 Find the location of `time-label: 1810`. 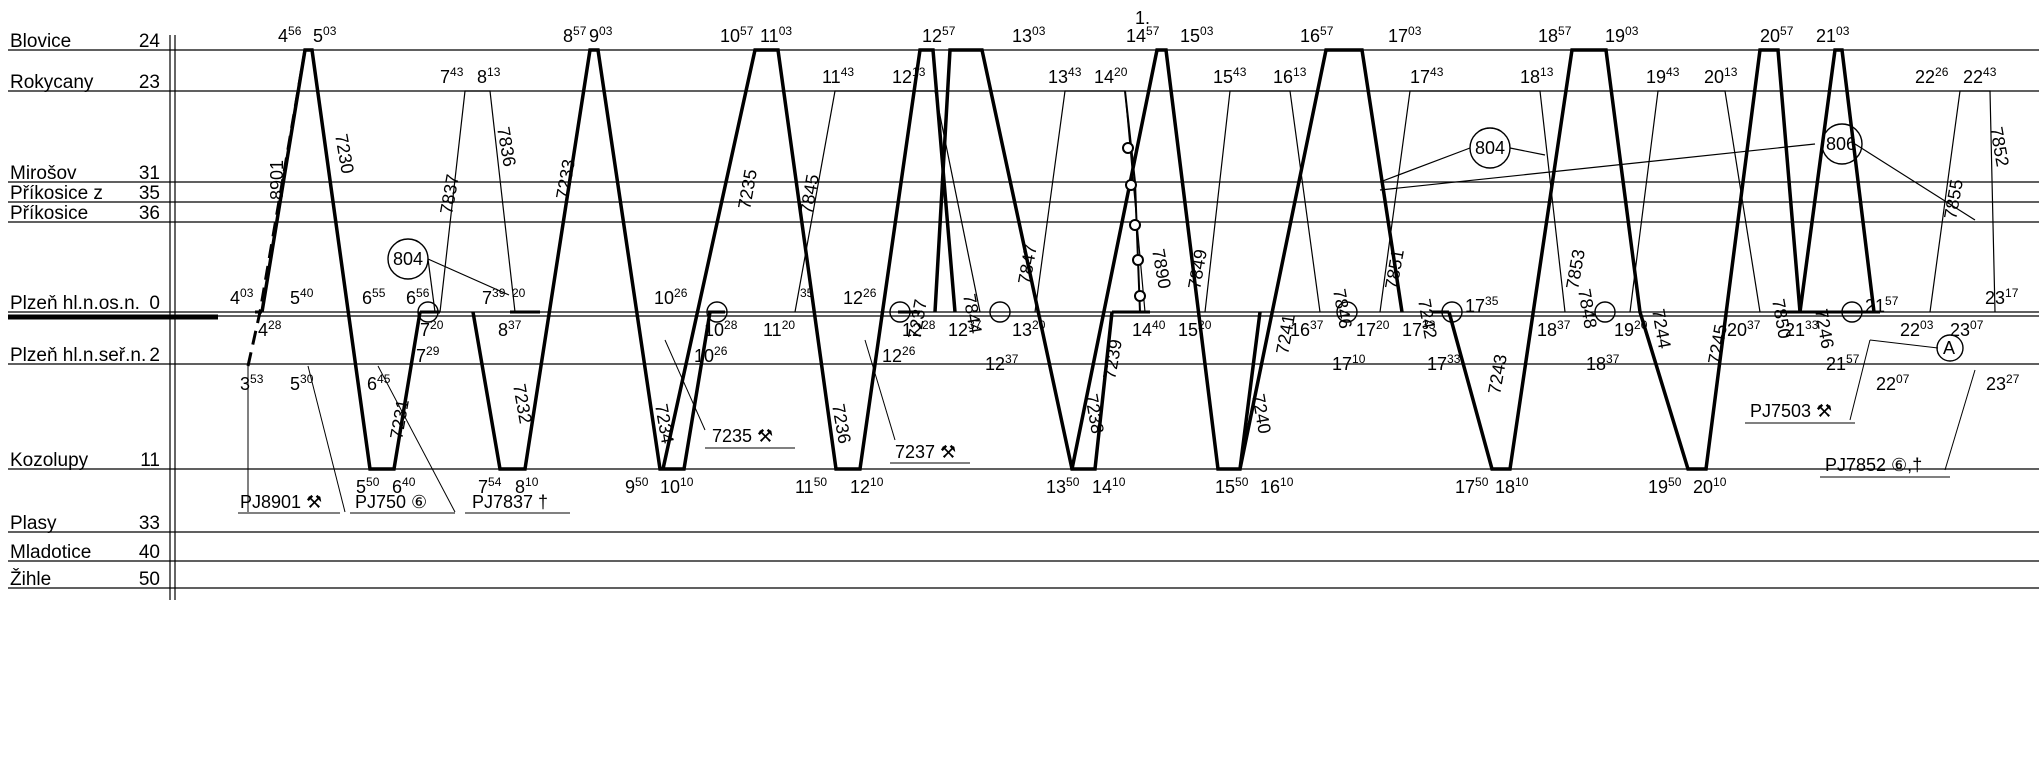

time-label: 1810 is located at coordinates (1512, 486).